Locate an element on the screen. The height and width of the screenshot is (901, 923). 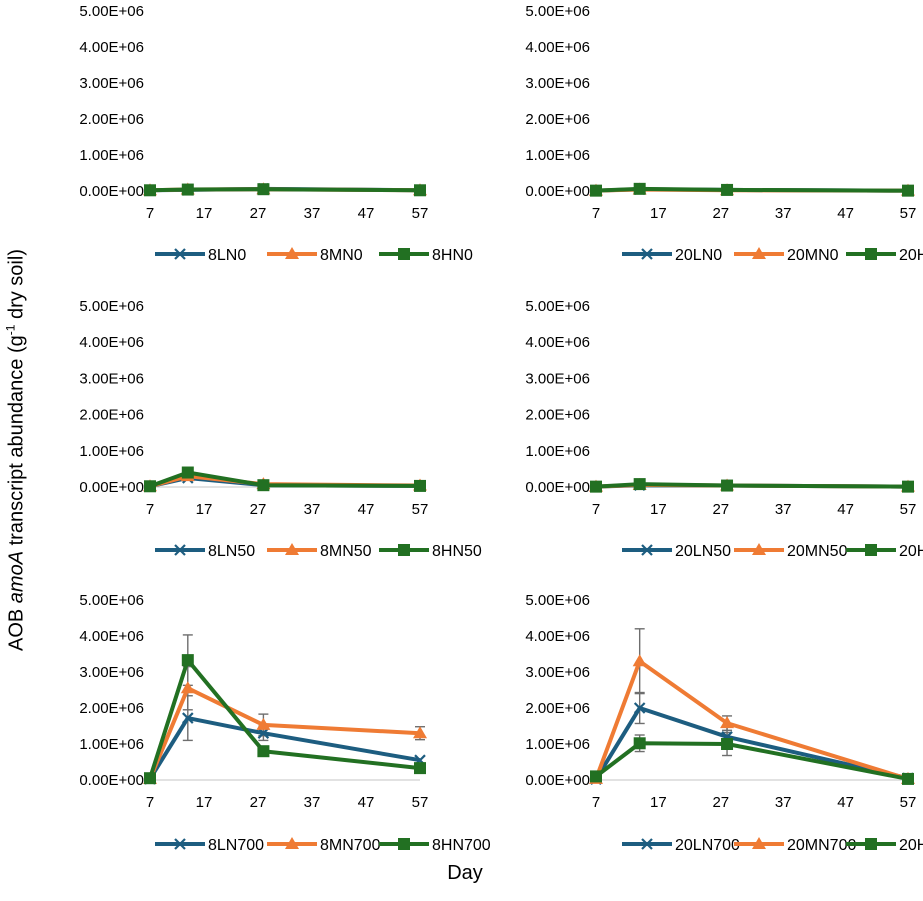
panel-1-ytick-label: 5.00E+06 is located at coordinates (111, 11).